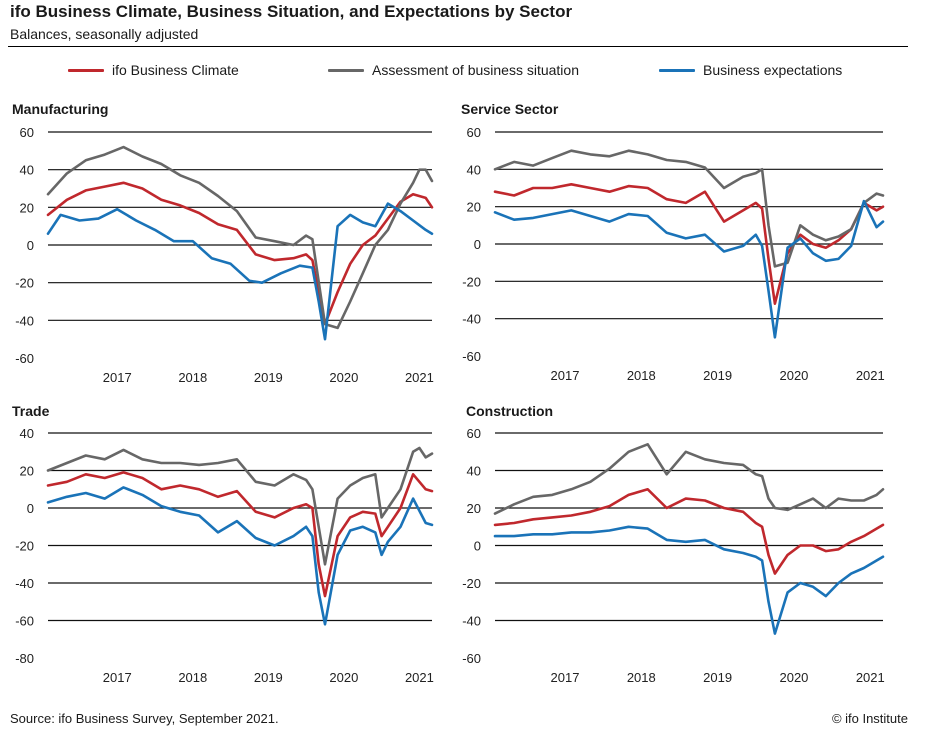 This screenshot has width=948, height=733. I want to click on legend-item-expectations: Business expectations, so click(750, 70).